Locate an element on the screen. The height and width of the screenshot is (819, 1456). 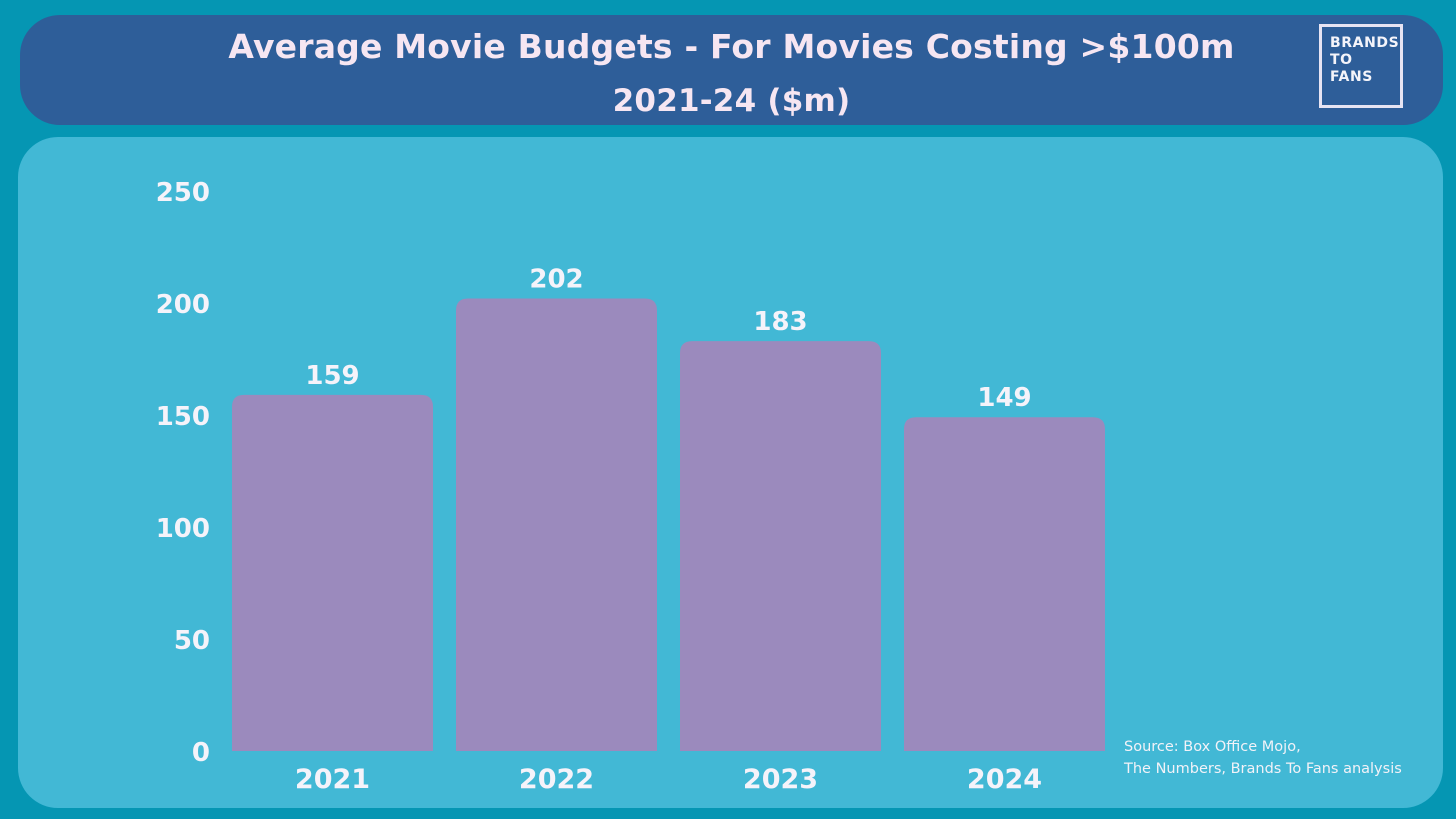
value-labels: 159 202 183 149 is located at coordinates (668, 339).